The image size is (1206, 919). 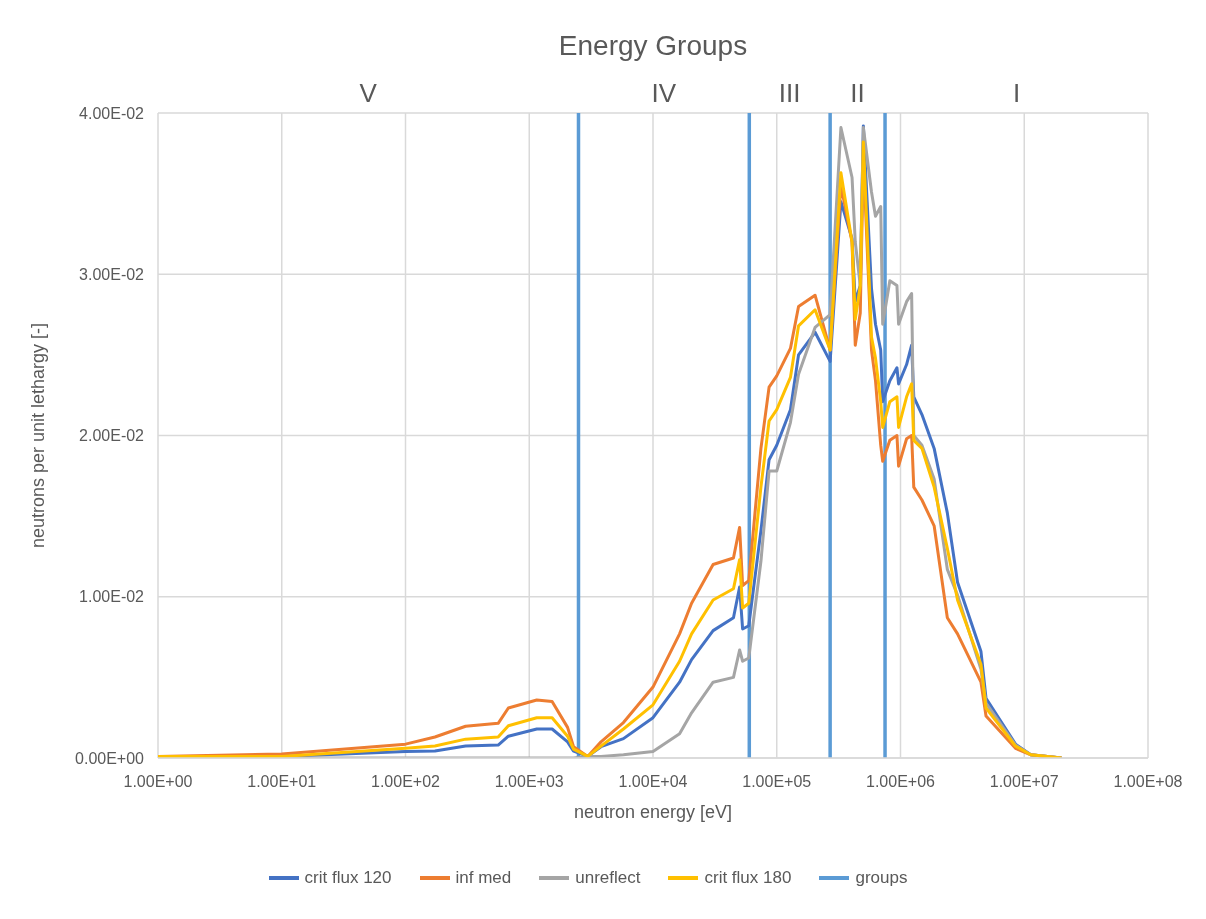 What do you see at coordinates (348, 878) in the screenshot?
I see `legend-label: crit flux 120` at bounding box center [348, 878].